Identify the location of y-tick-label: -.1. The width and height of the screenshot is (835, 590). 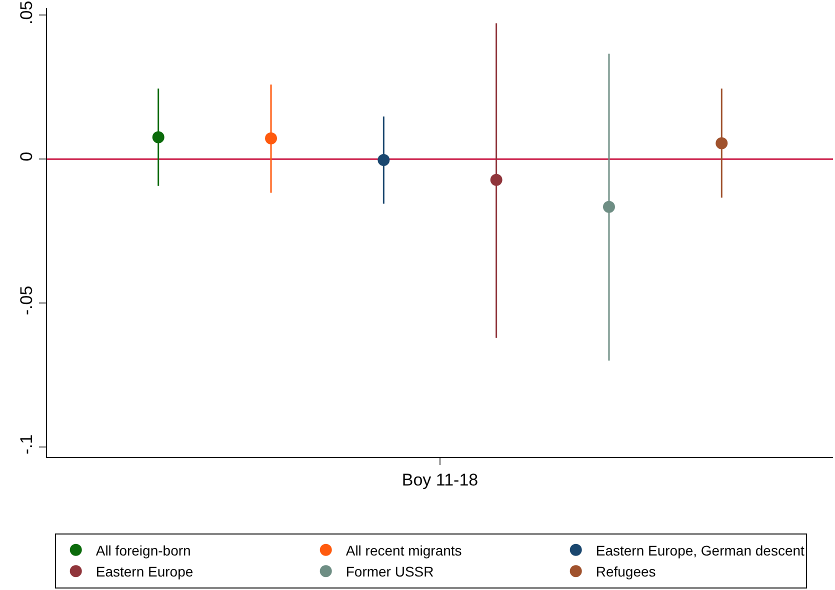
(26, 444).